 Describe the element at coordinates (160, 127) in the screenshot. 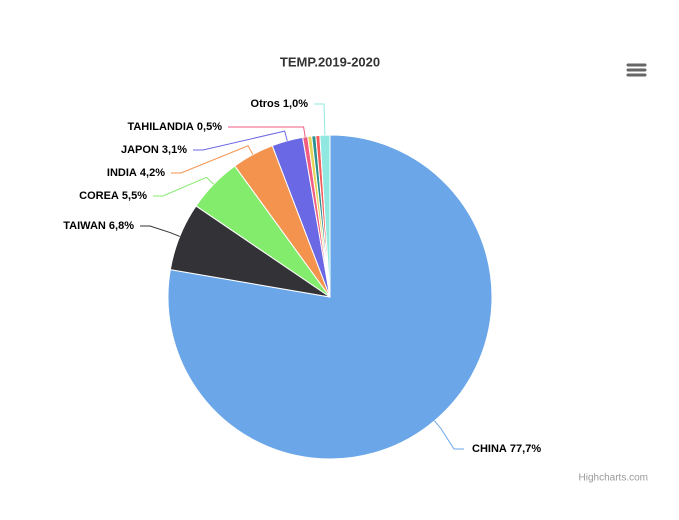

I see `label-category: TAHILANDIA` at that location.